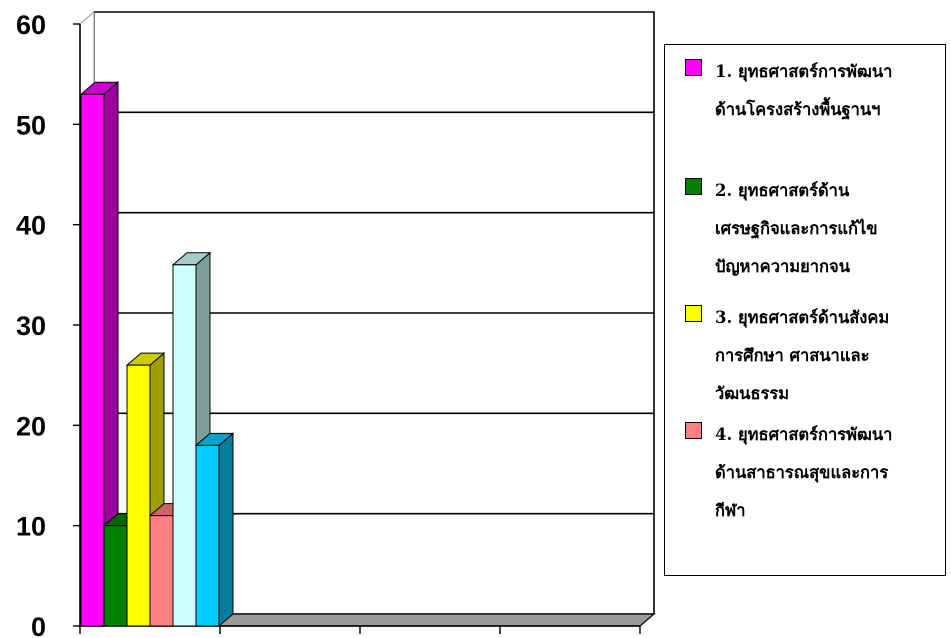  I want to click on legend-swatch-magenta, so click(693, 67).